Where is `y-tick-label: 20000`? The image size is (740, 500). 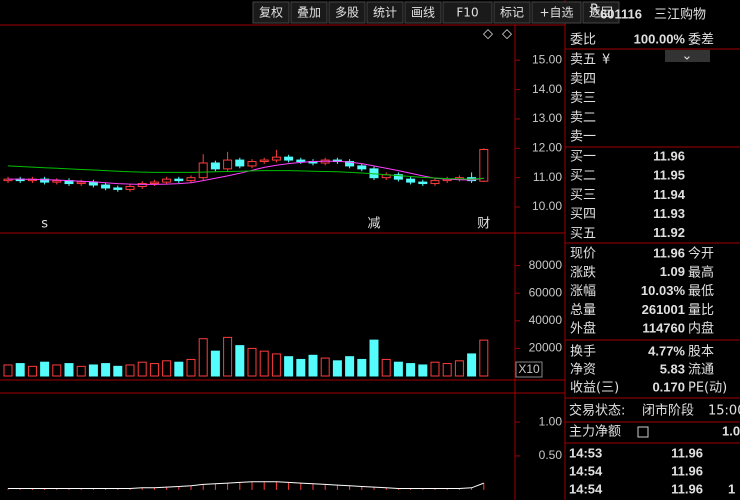 y-tick-label: 20000 is located at coordinates (546, 348).